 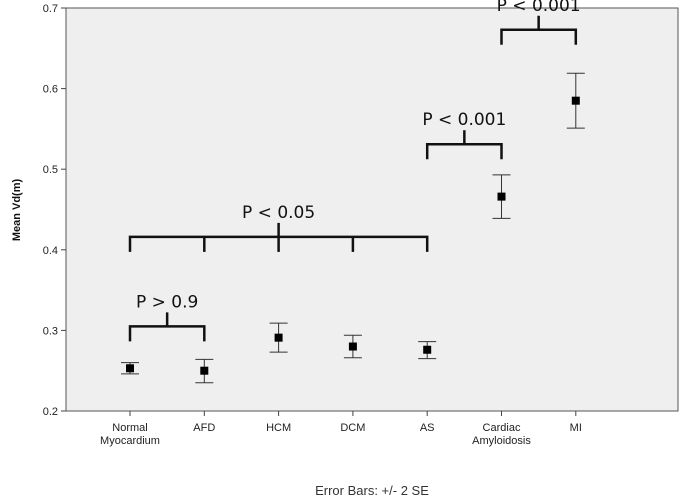 What do you see at coordinates (502, 428) in the screenshot?
I see `x-tick-label: Cardiac` at bounding box center [502, 428].